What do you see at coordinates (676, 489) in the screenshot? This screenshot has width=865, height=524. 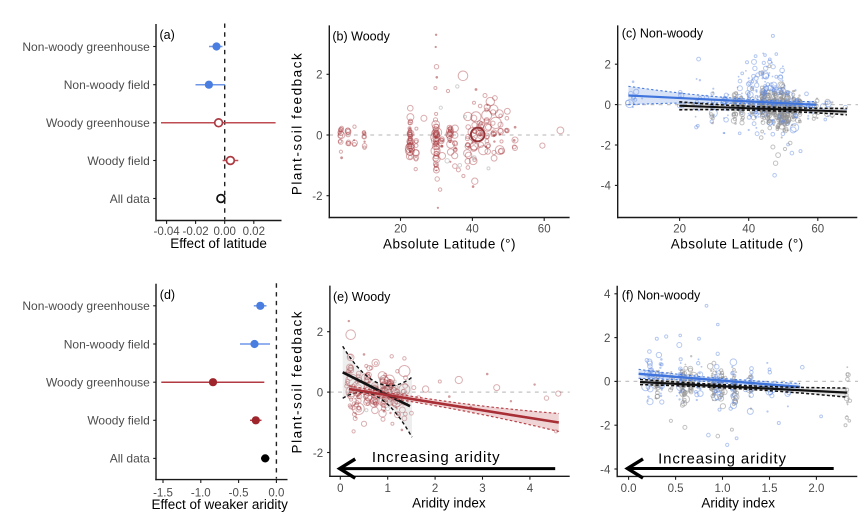 I see `svg-text: 0.5` at bounding box center [676, 489].